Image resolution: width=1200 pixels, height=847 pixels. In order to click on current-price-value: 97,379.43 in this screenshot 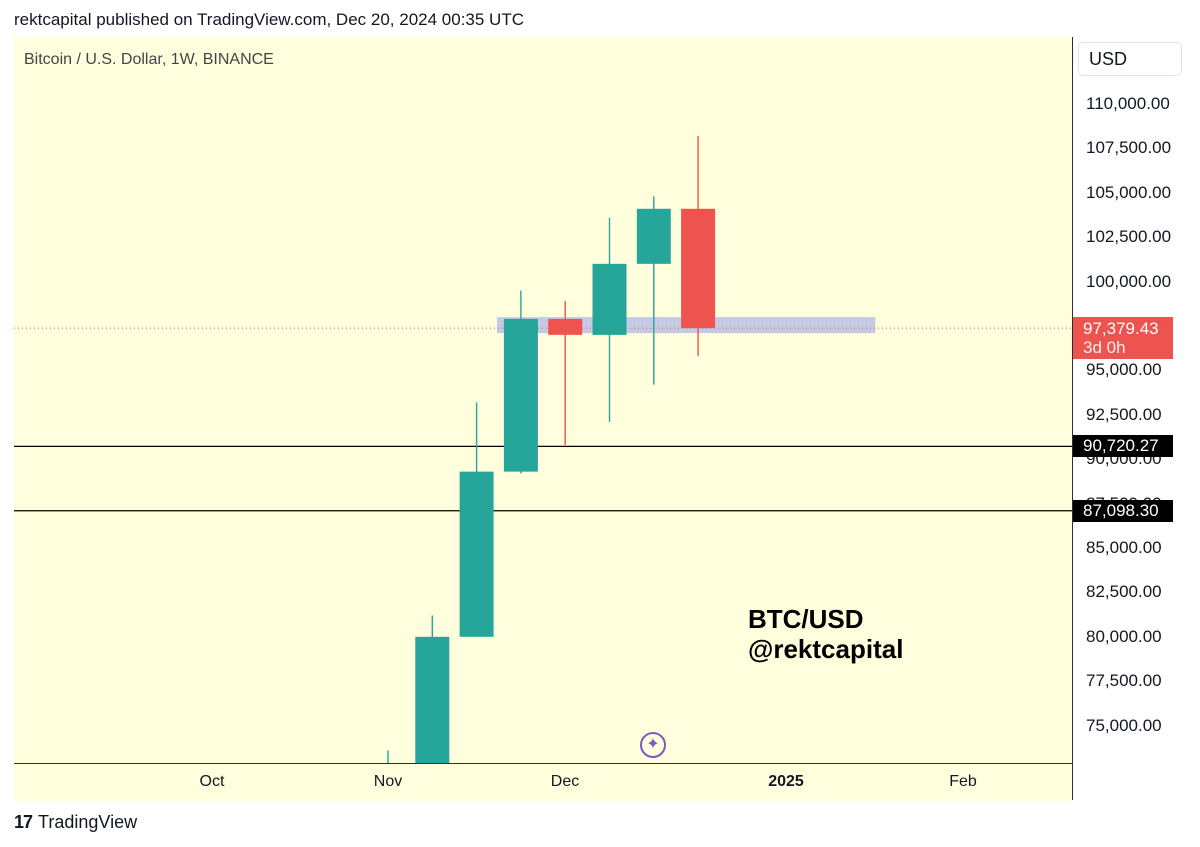, I will do `click(1121, 329)`.